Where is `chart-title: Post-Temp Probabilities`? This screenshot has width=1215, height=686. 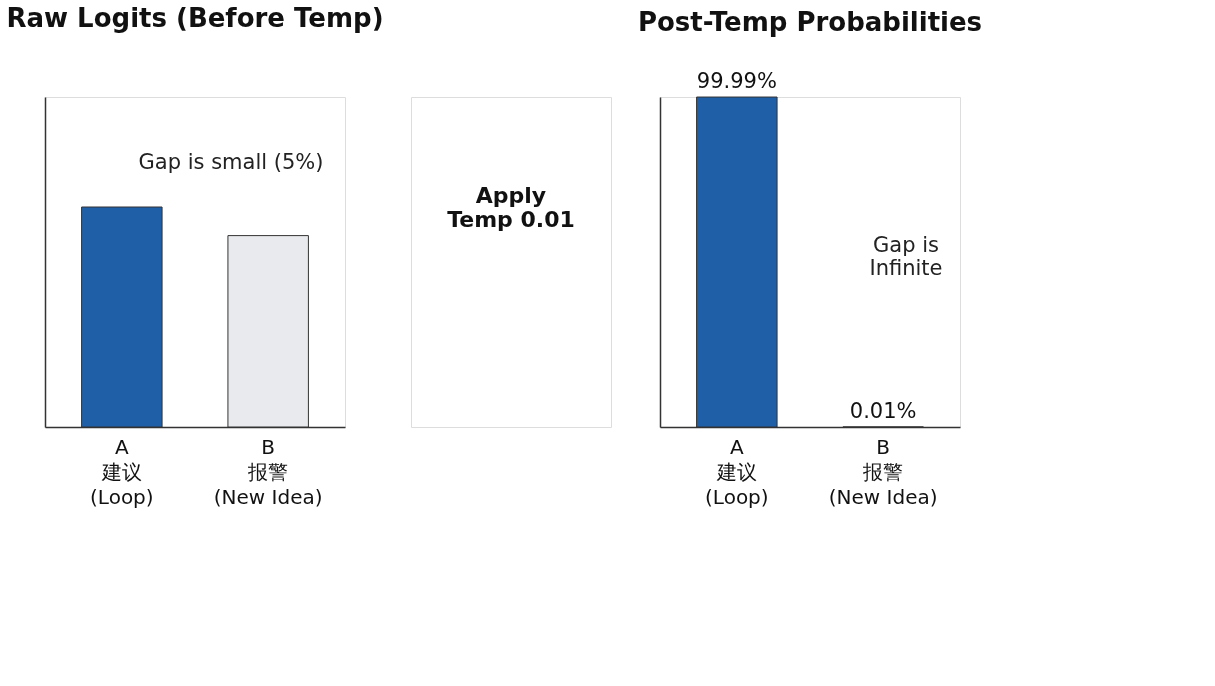 chart-title: Post-Temp Probabilities is located at coordinates (810, 22).